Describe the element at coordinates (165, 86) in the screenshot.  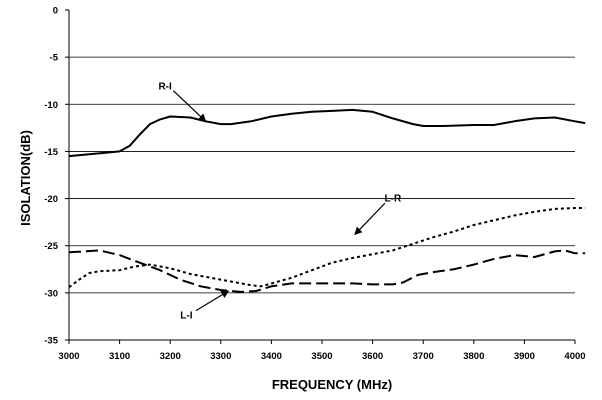
I see `annotation-label-r-i: R-I` at that location.